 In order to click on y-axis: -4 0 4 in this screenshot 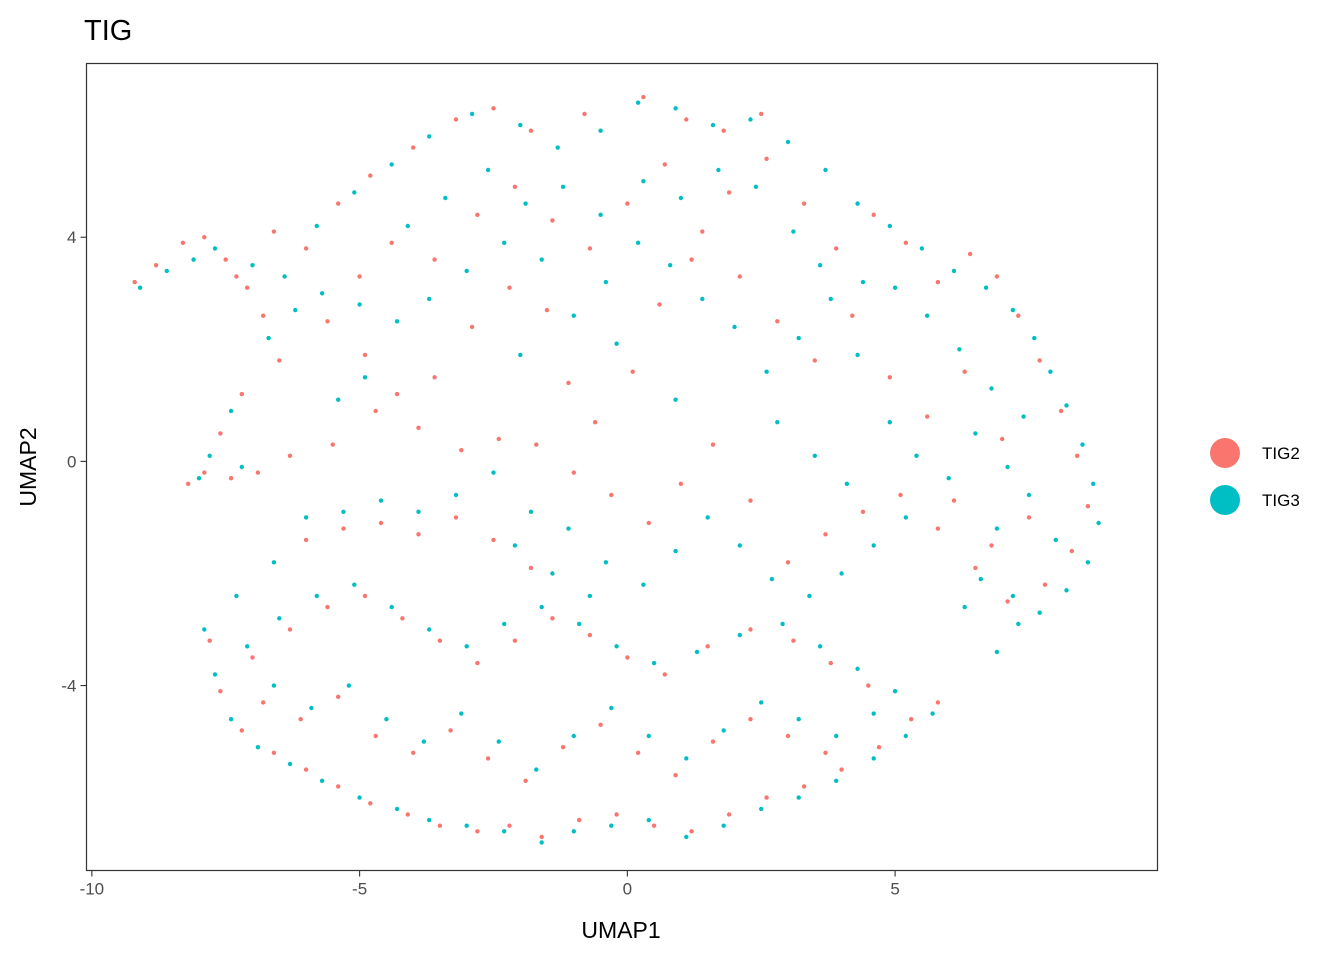, I will do `click(74, 462)`.